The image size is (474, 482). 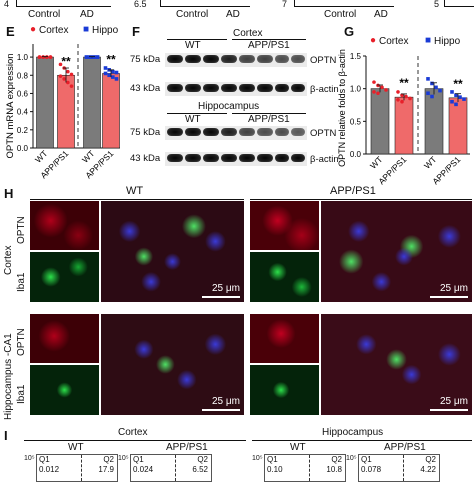 What do you see at coordinates (356, 56) in the screenshot?
I see `y-tick-label: 1.5` at bounding box center [356, 56].